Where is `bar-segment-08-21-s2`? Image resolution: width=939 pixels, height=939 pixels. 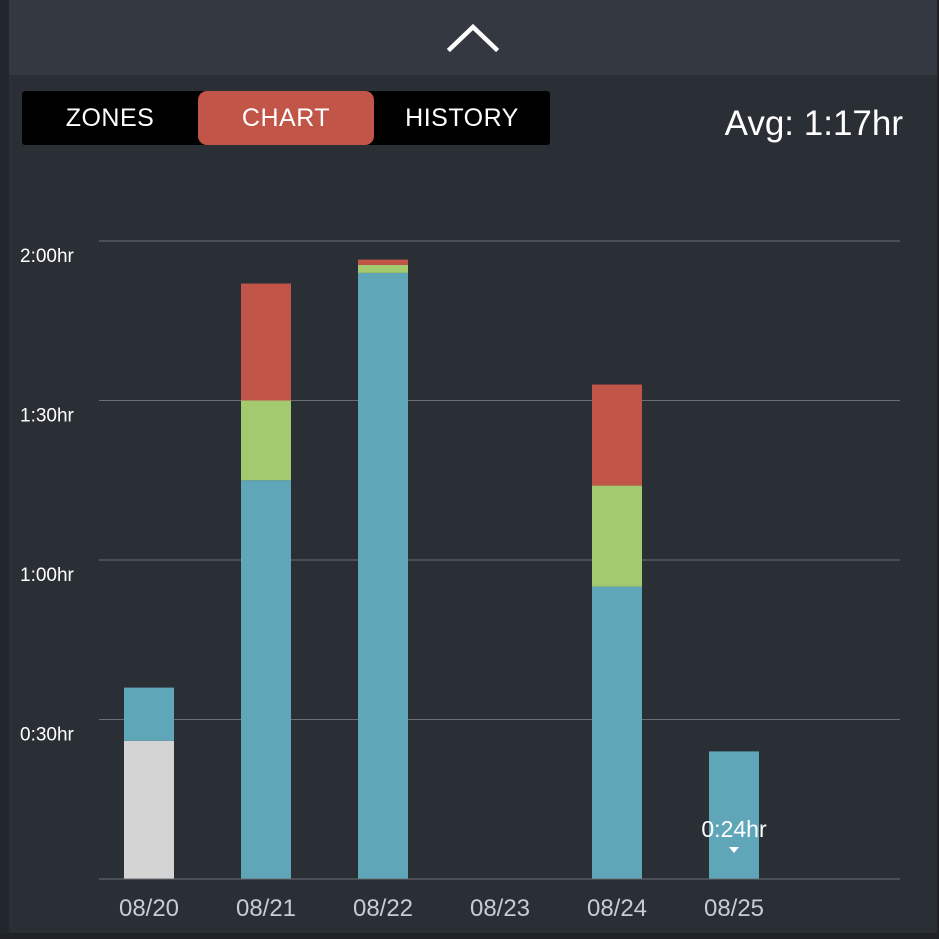 bar-segment-08-21-s2 is located at coordinates (266, 440).